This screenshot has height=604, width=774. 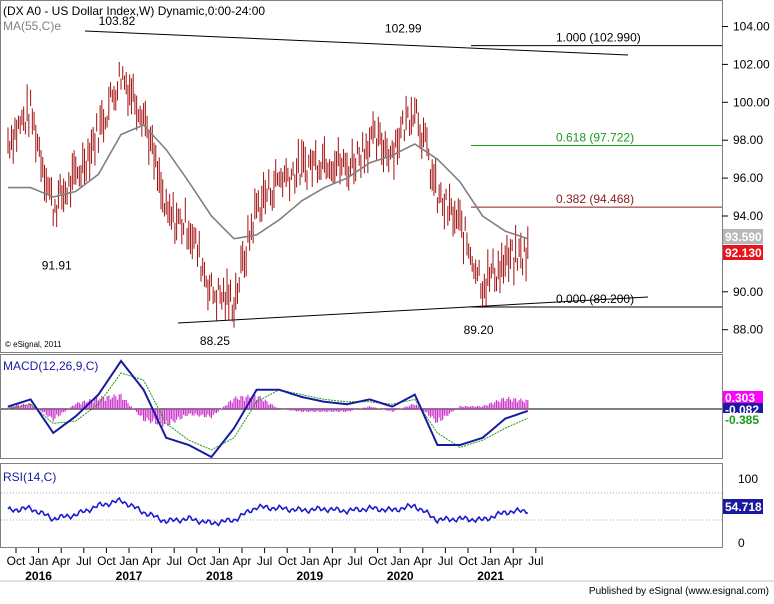 I want to click on rsi-panel-frame, so click(x=361, y=505).